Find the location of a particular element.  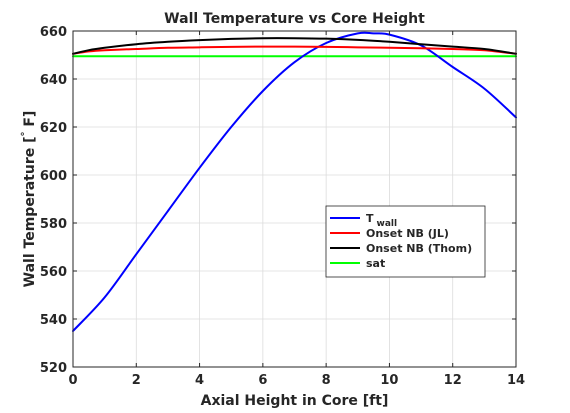

x-tick-label: 10 is located at coordinates (389, 380).